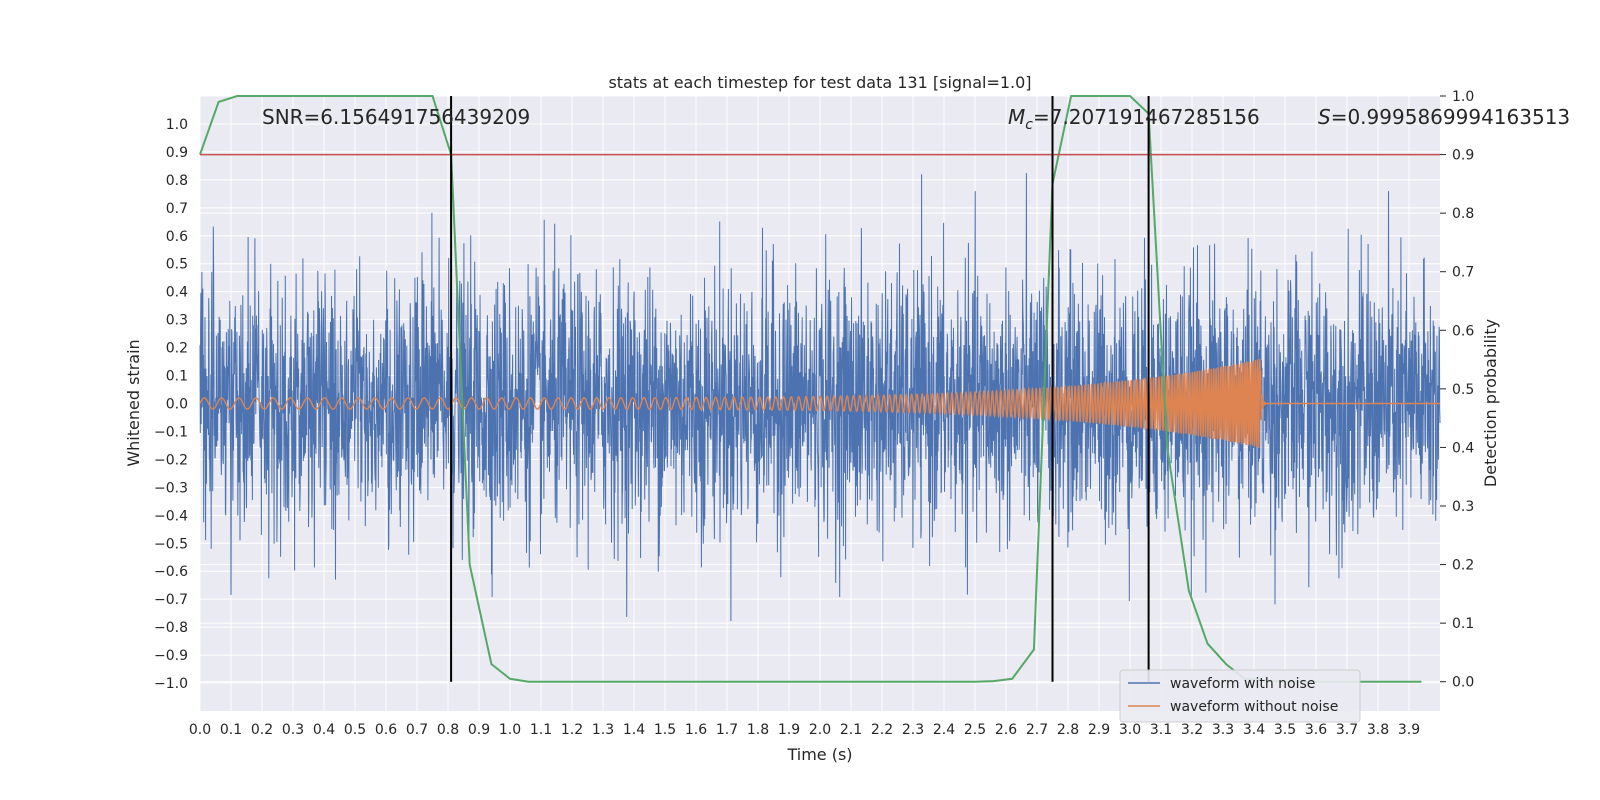 The width and height of the screenshot is (1600, 800). What do you see at coordinates (1068, 730) in the screenshot?
I see `x-tick-label: 2.8` at bounding box center [1068, 730].